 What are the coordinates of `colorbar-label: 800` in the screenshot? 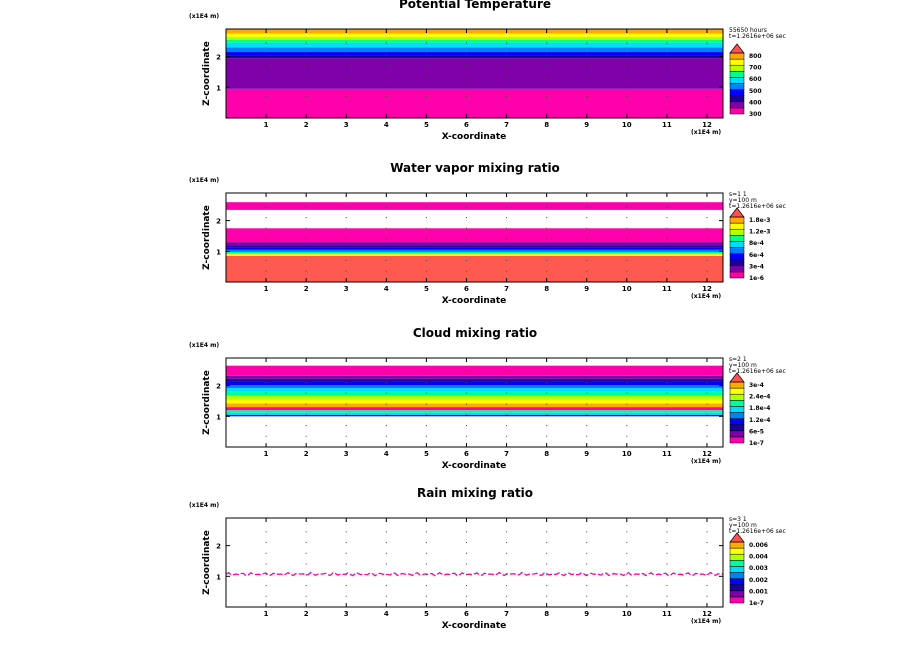 It's located at (755, 56).